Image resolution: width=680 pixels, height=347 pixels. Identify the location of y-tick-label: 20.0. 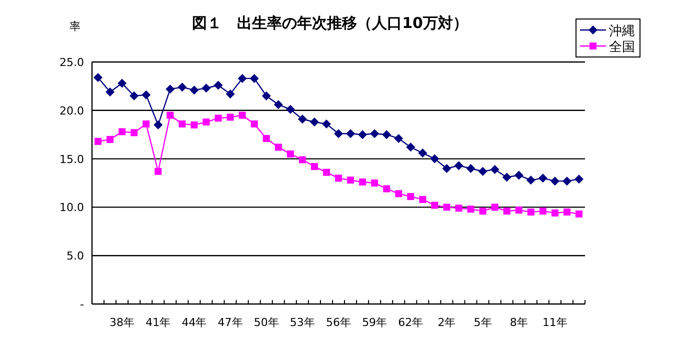
(72, 111).